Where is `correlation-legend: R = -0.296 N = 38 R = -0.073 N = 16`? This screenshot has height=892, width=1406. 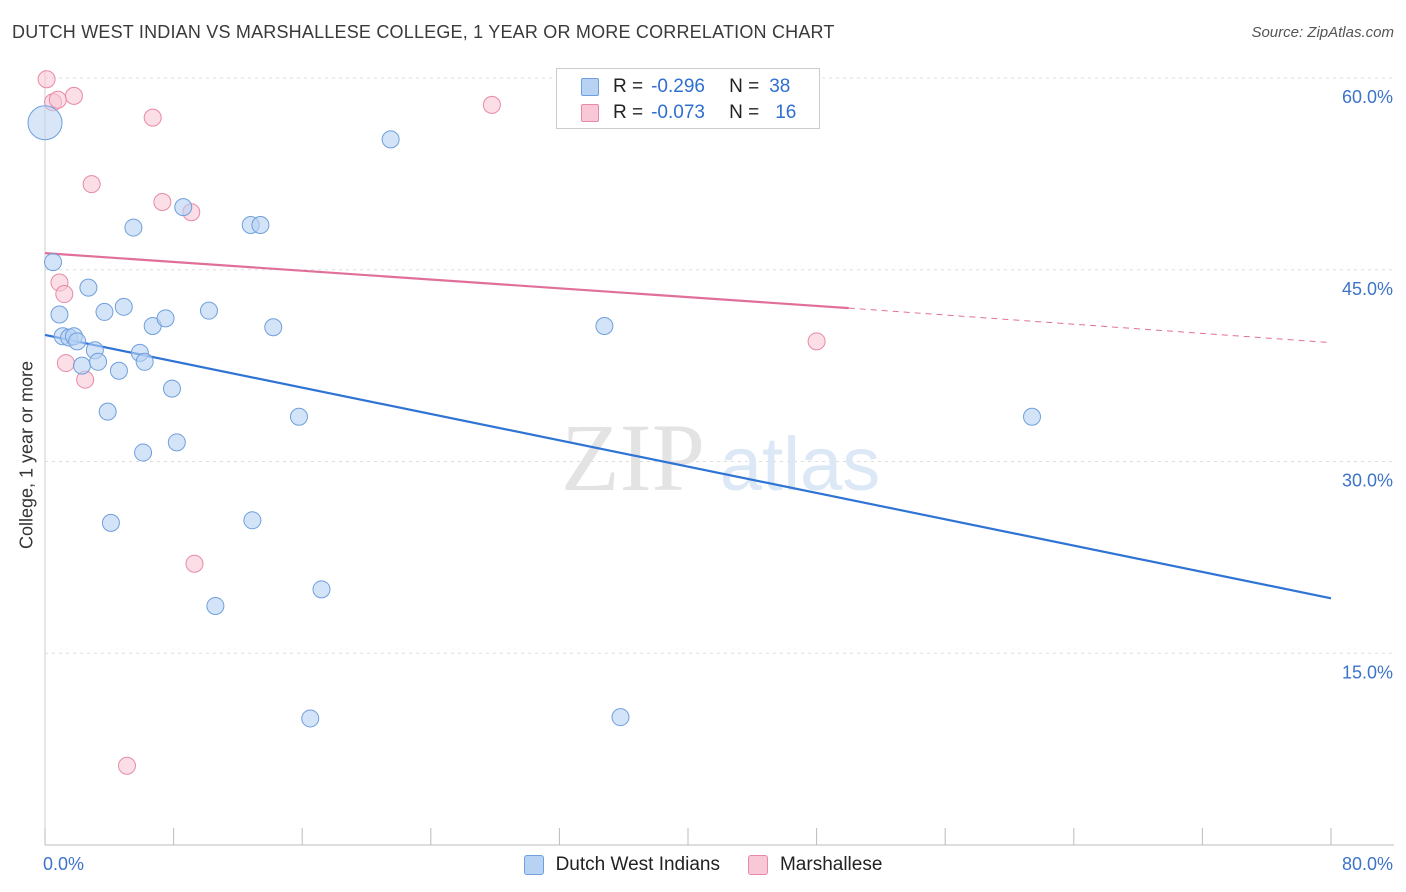
correlation-legend: R = -0.296 N = 38 R = -0.073 N = 16 is located at coordinates (688, 98).